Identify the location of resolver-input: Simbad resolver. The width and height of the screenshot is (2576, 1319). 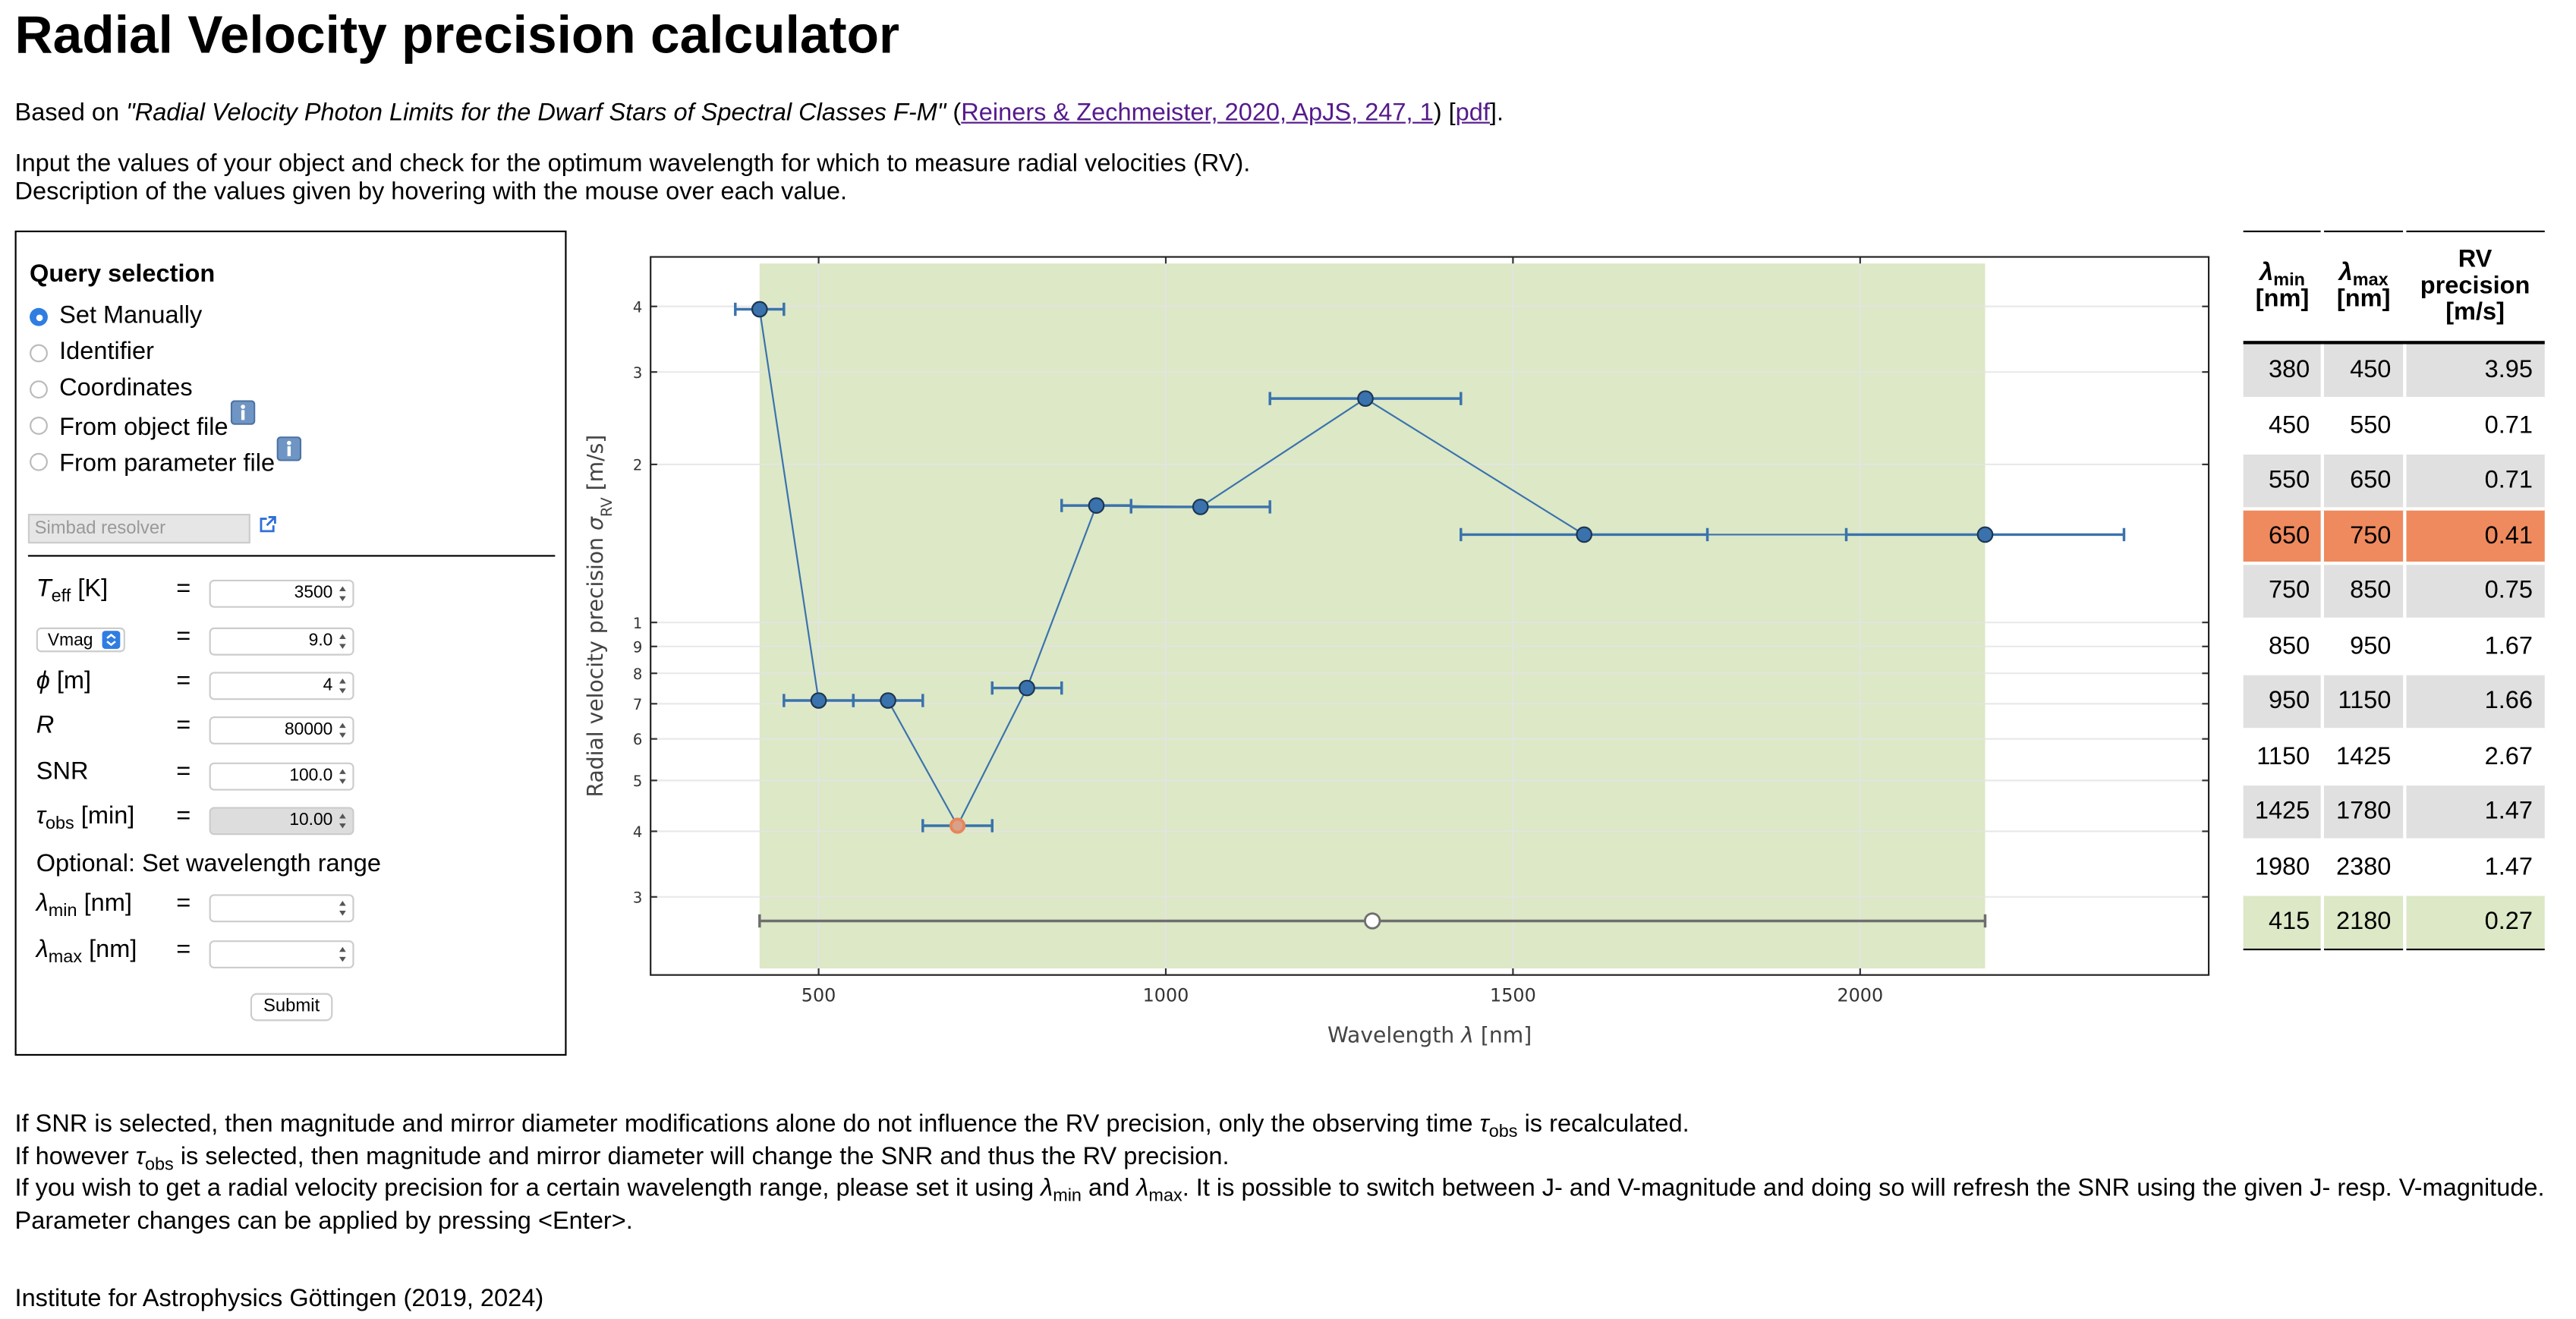
(138, 529).